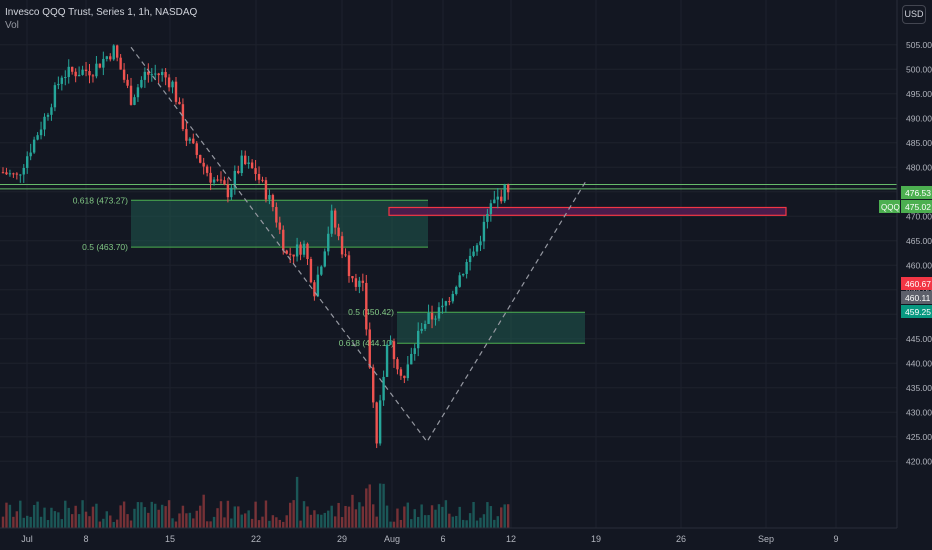 The width and height of the screenshot is (932, 550). What do you see at coordinates (919, 94) in the screenshot?
I see `y-tick-label: 495.00` at bounding box center [919, 94].